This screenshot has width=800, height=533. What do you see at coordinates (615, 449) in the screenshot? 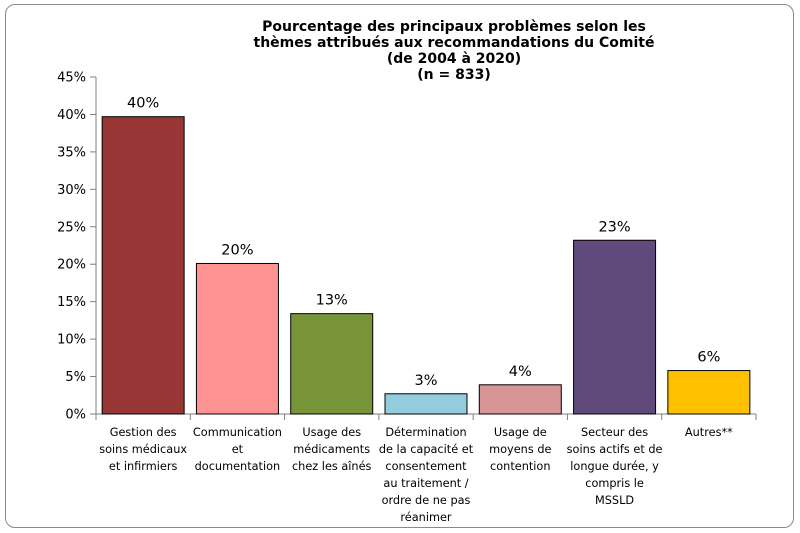
I see `x-category-label: soins actifs et de` at bounding box center [615, 449].